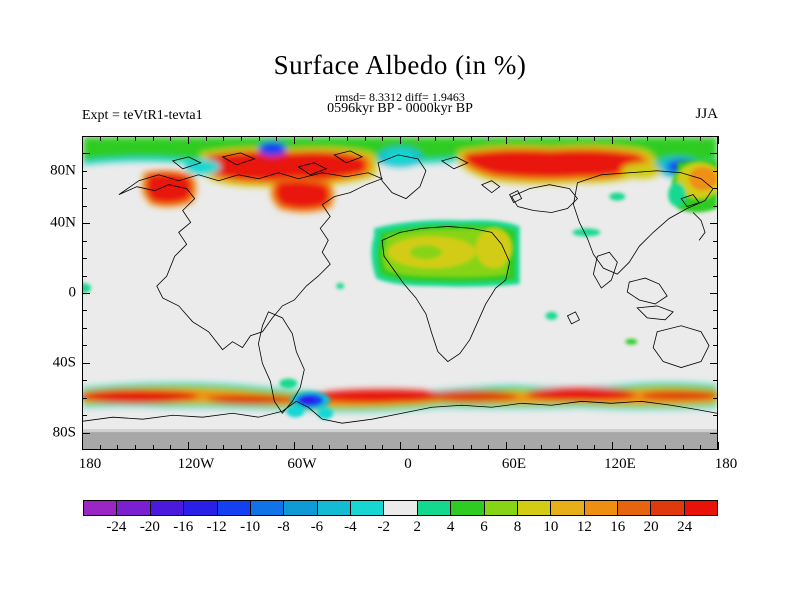 The image size is (800, 600). What do you see at coordinates (63, 222) in the screenshot?
I see `y-tick-40n: 40N` at bounding box center [63, 222].